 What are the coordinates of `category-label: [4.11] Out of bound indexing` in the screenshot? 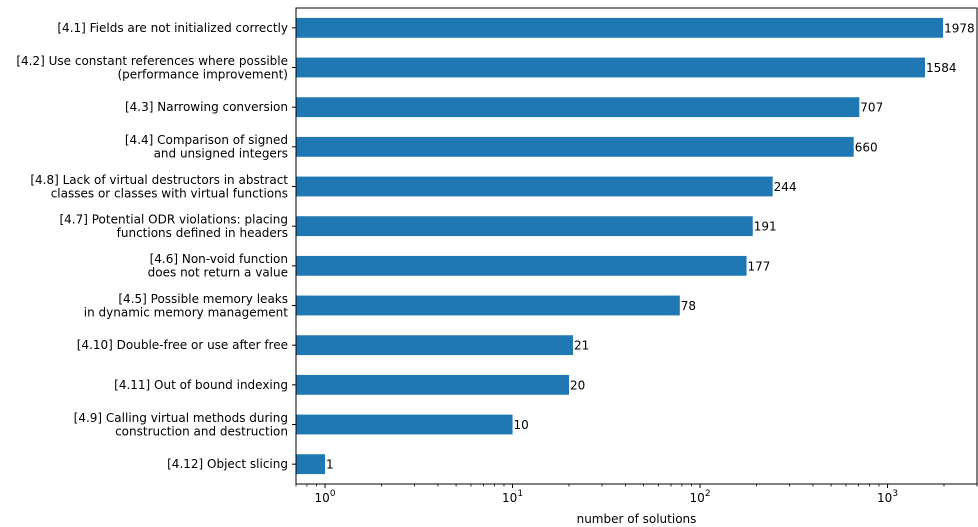 It's located at (201, 385).